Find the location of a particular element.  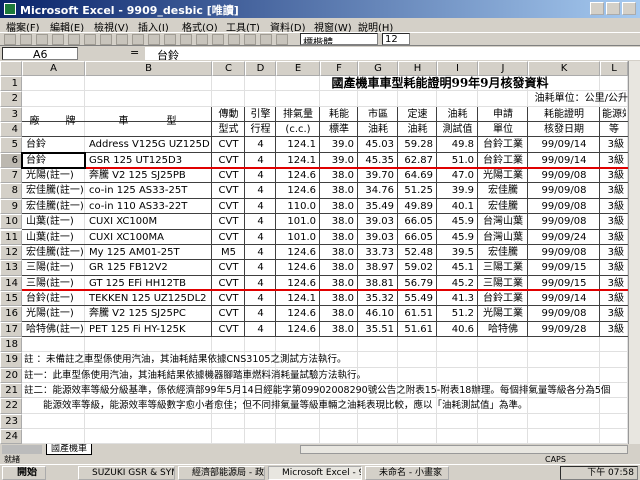

cell: 38.97 is located at coordinates (379, 268).